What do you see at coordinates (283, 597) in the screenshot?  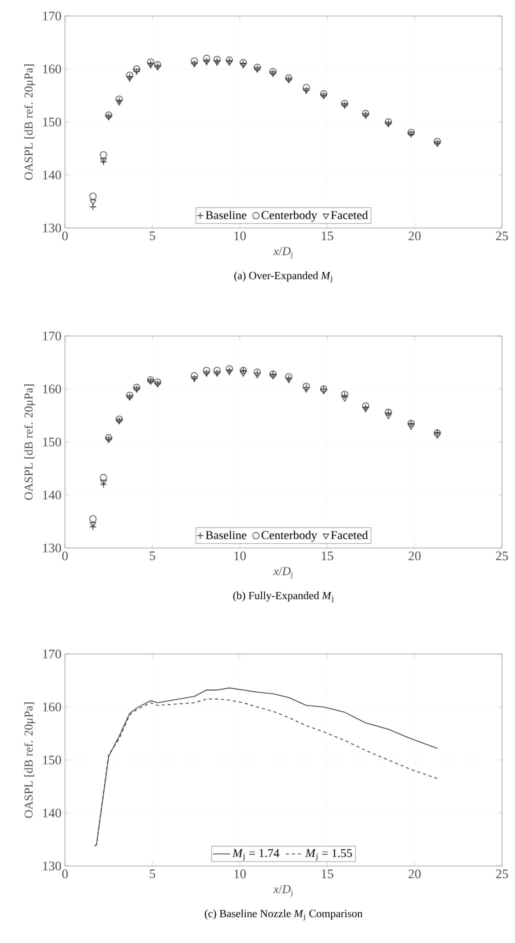 I see `text: (b) Fully-Expanded M$_{j}$` at bounding box center [283, 597].